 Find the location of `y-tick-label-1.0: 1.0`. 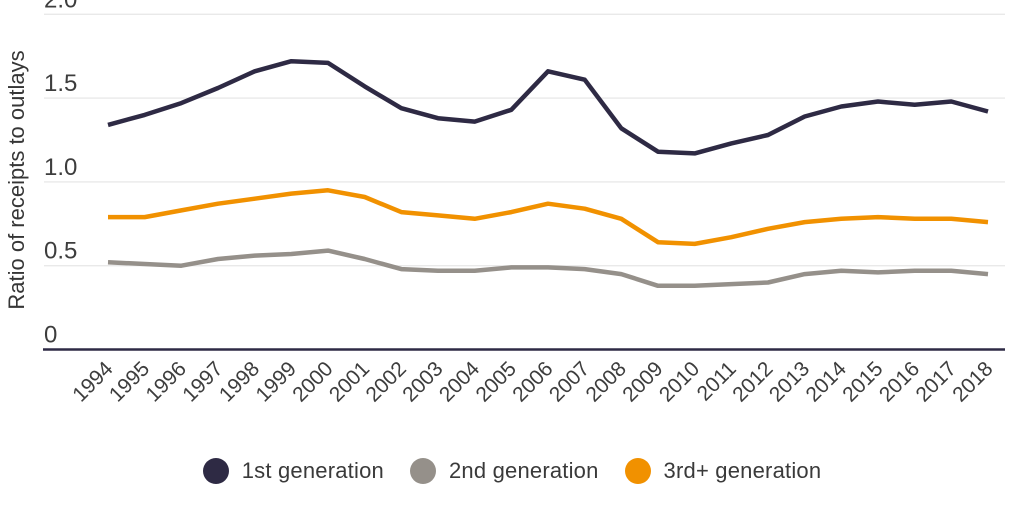

y-tick-label-1.0: 1.0 is located at coordinates (60, 167).